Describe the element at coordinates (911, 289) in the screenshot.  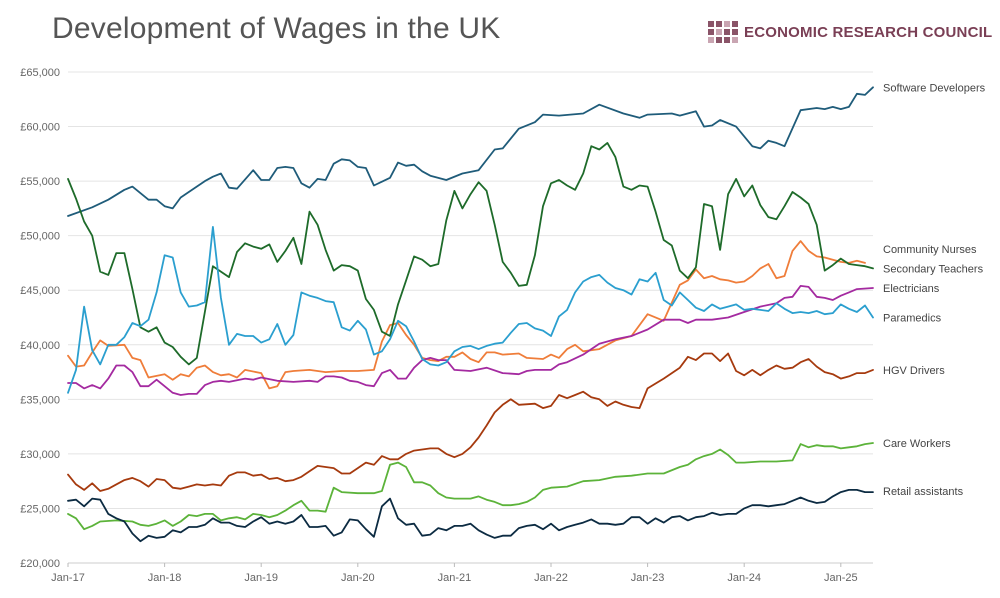
I see `series-label-electricians: Electricians` at that location.